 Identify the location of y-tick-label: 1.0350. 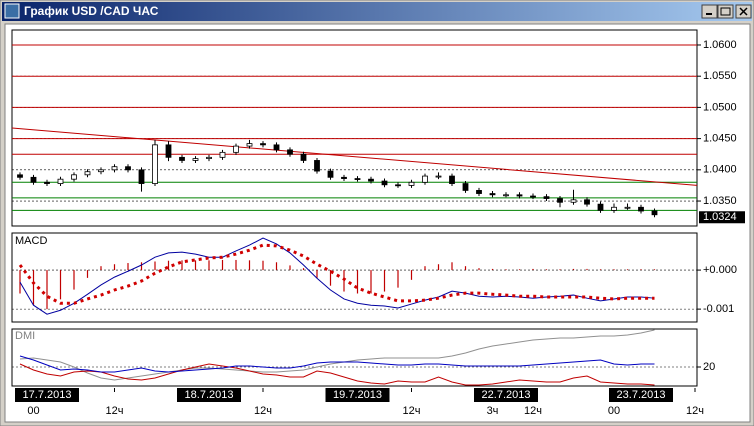
(720, 201).